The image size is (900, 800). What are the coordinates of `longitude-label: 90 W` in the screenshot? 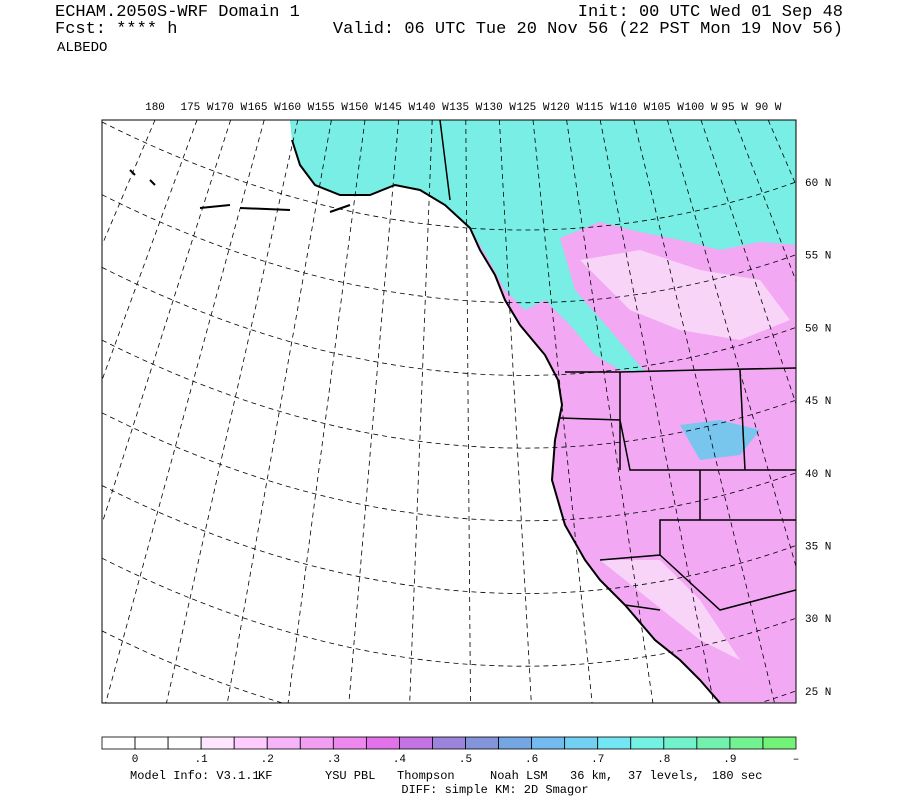 It's located at (768, 108).